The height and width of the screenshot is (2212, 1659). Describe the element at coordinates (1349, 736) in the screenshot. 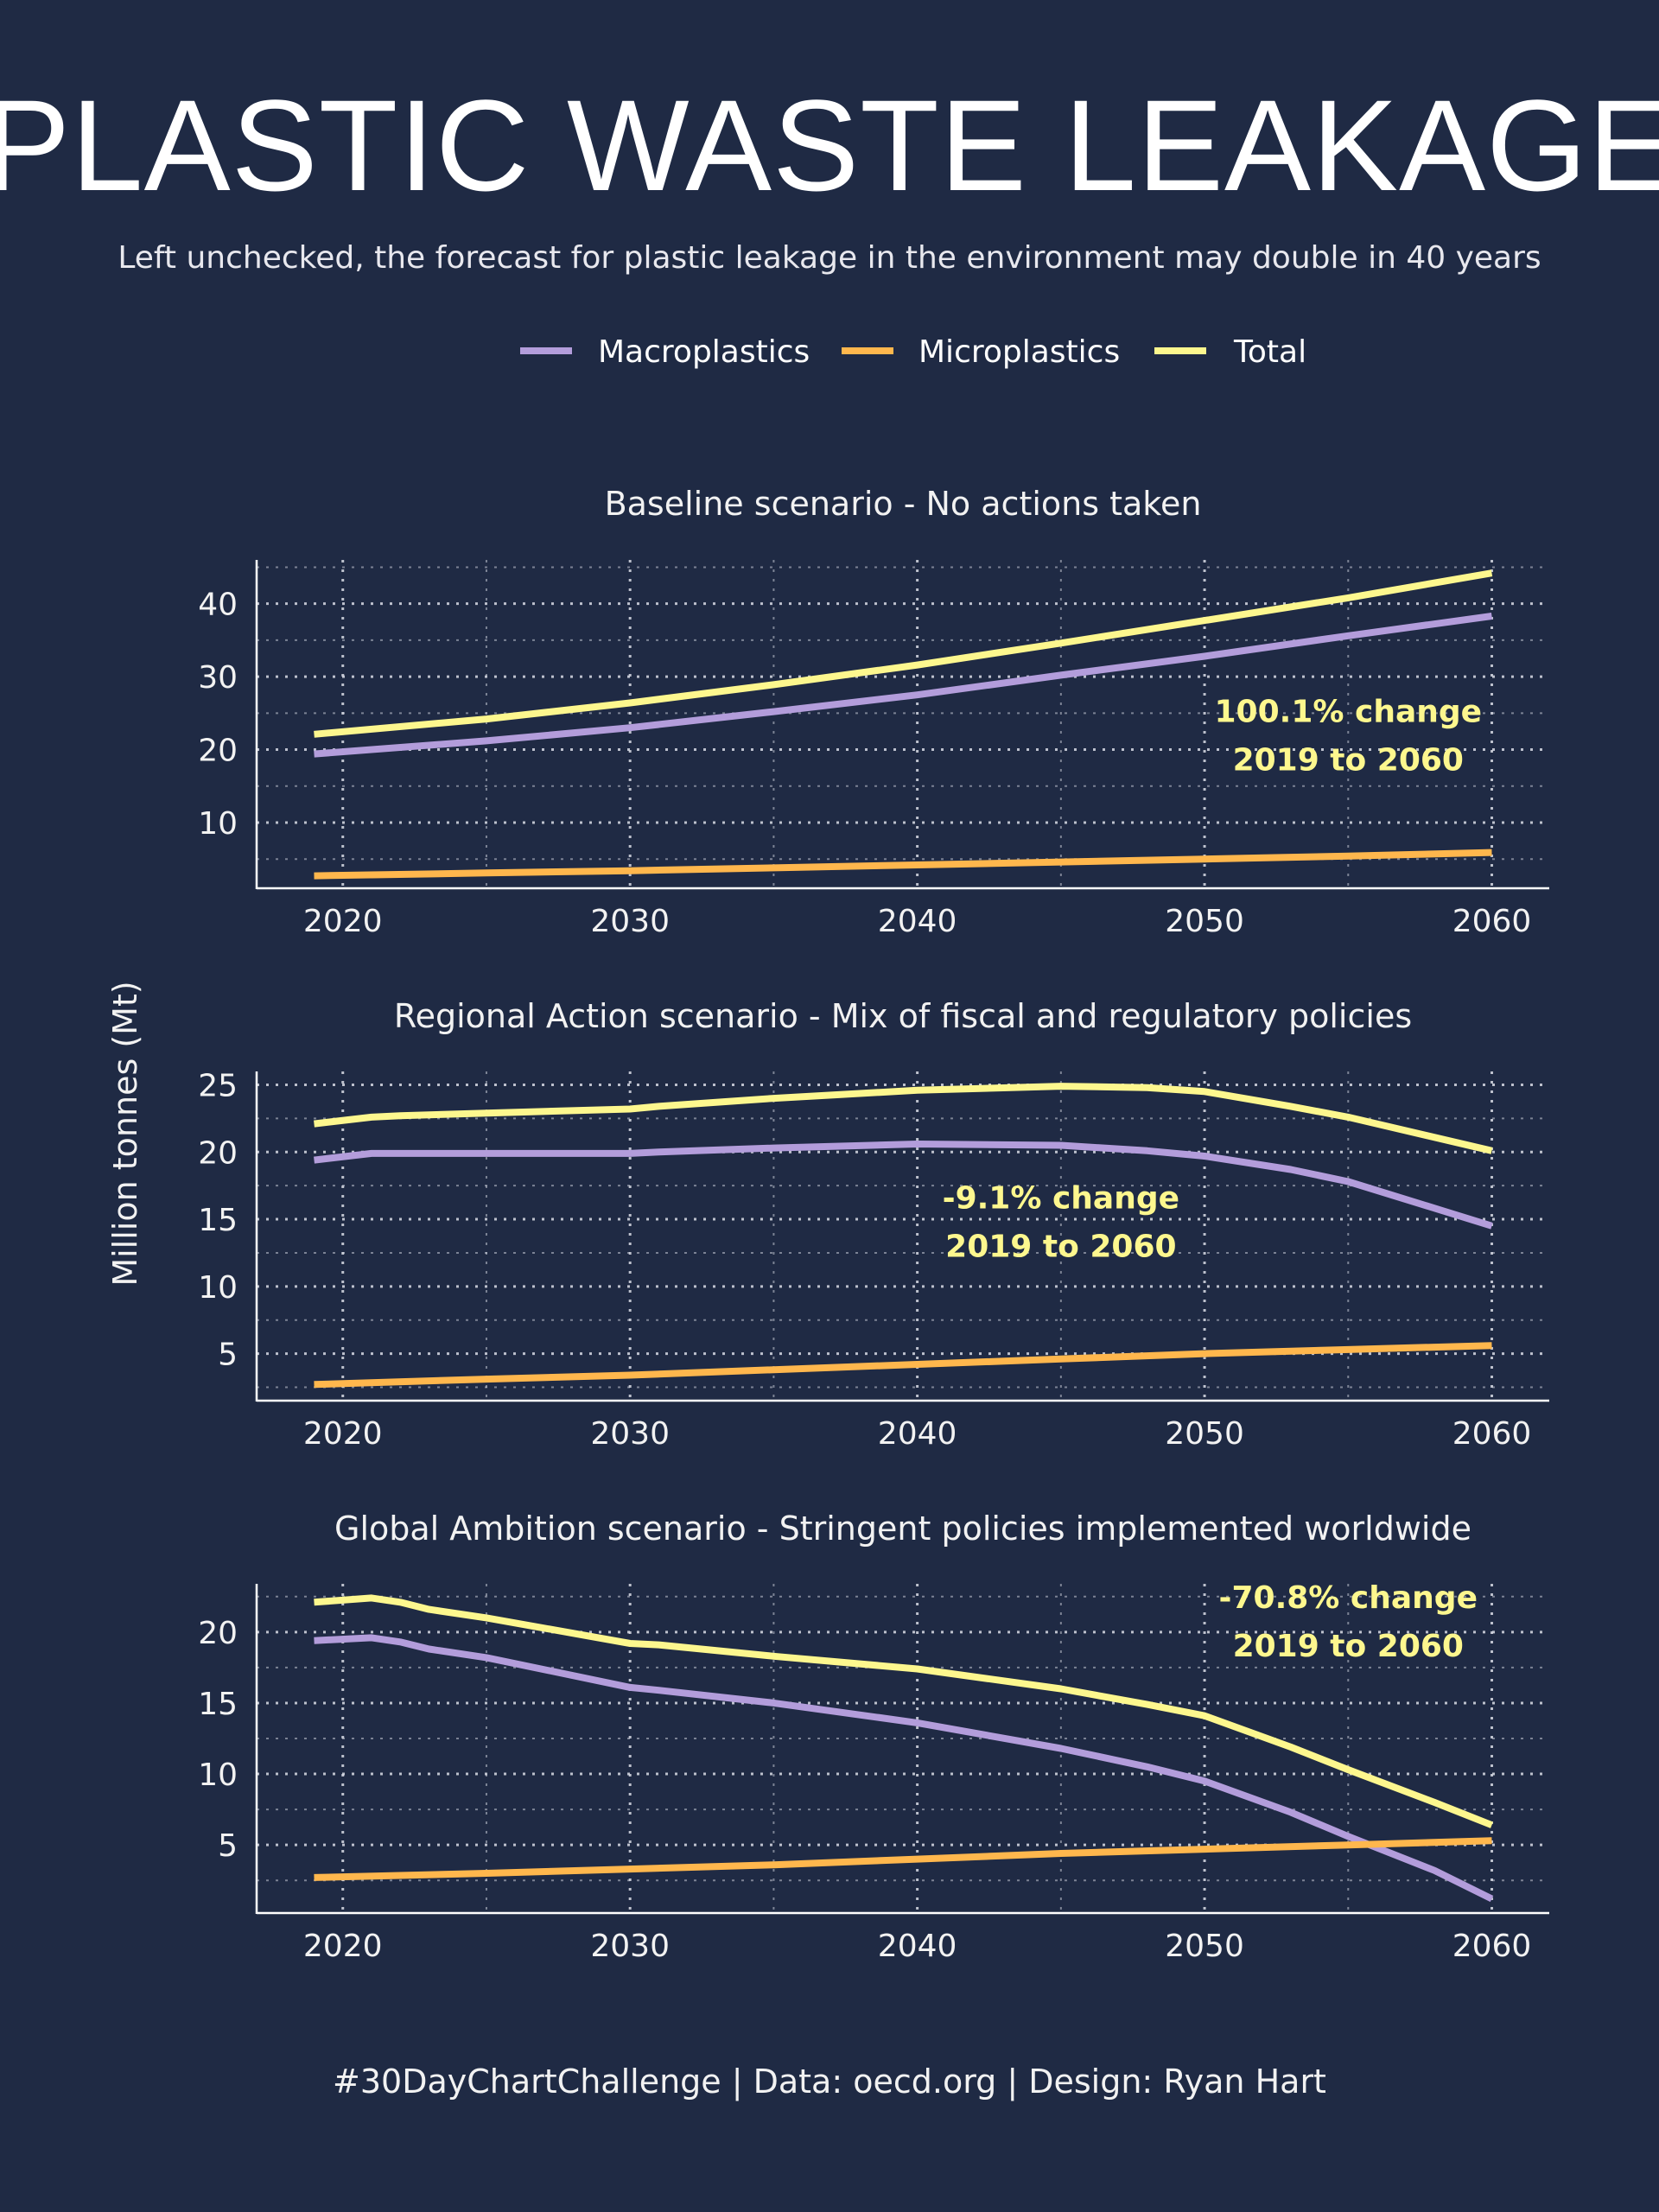

I see `change-annotation: 100.1% change 2019 to 2060` at that location.